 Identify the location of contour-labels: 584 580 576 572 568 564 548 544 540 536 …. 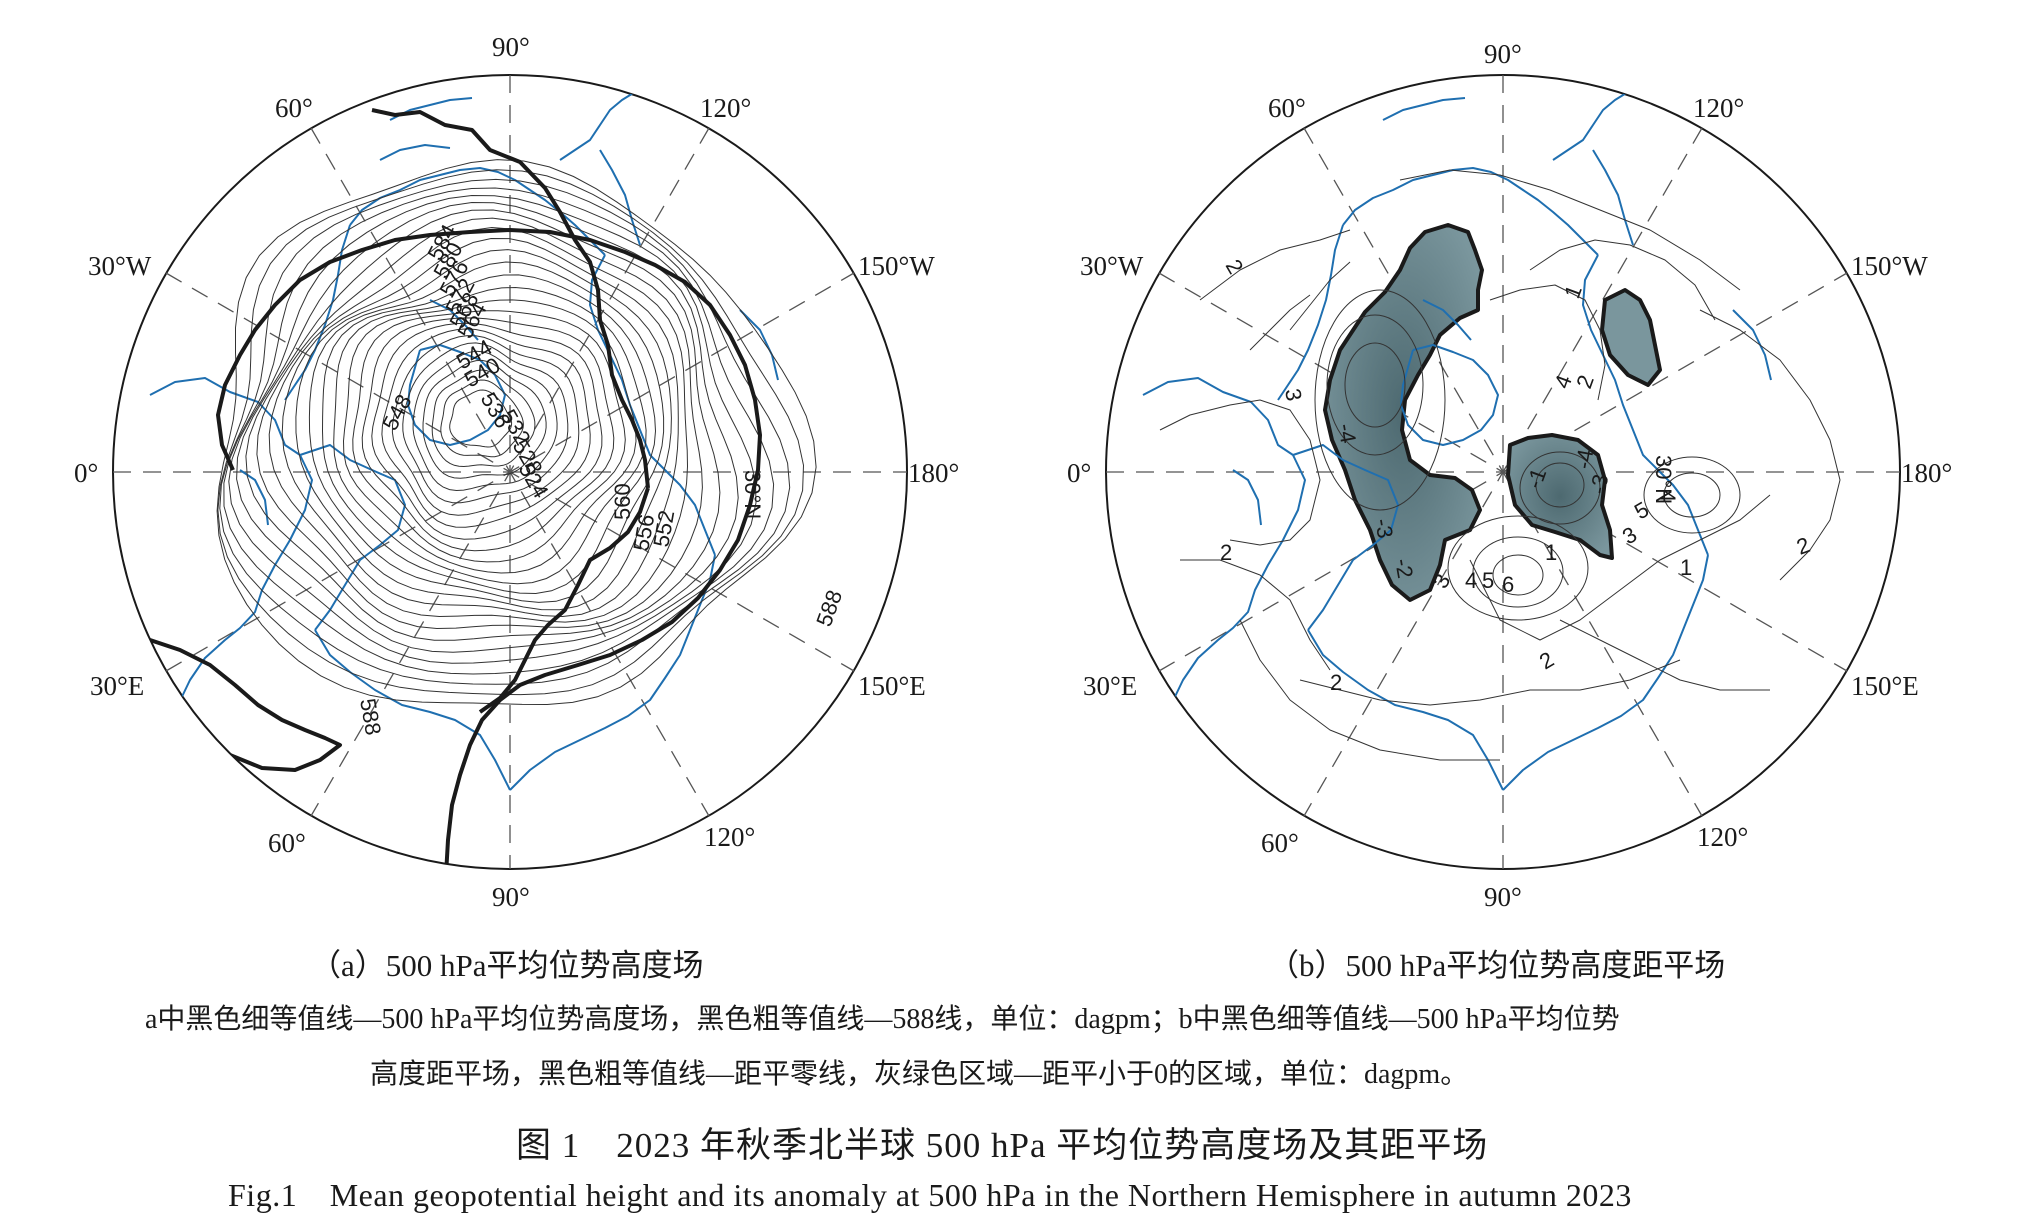
(601, 478).